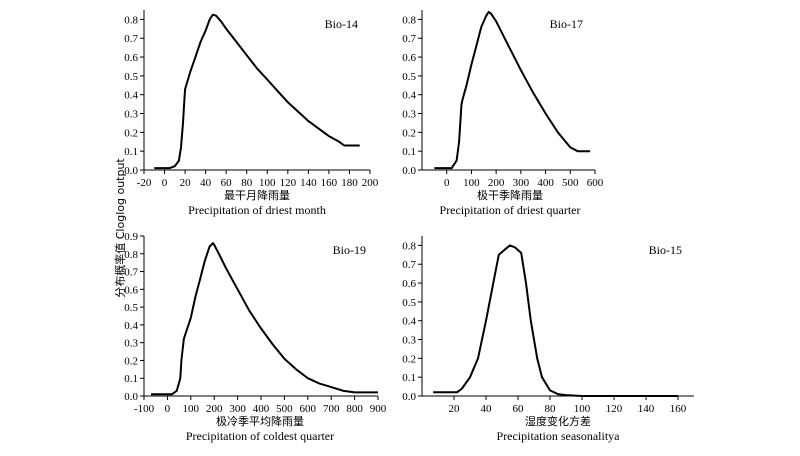 This screenshot has height=456, width=800. I want to click on x-axis-label-chinese: 极干季降雨量, so click(510, 195).